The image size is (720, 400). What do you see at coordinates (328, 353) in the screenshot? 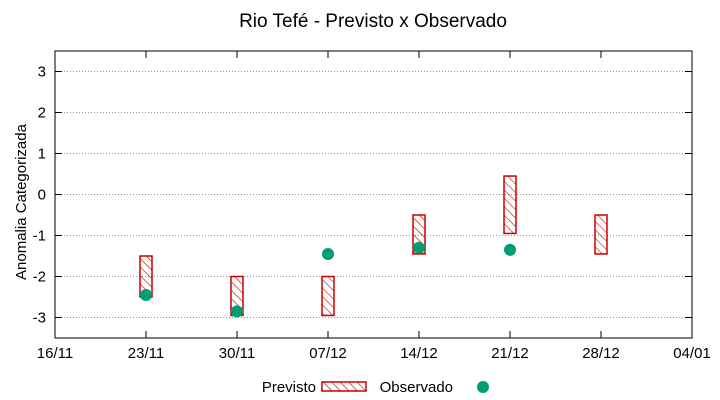
I see `x-tick-label: 07/12` at bounding box center [328, 353].